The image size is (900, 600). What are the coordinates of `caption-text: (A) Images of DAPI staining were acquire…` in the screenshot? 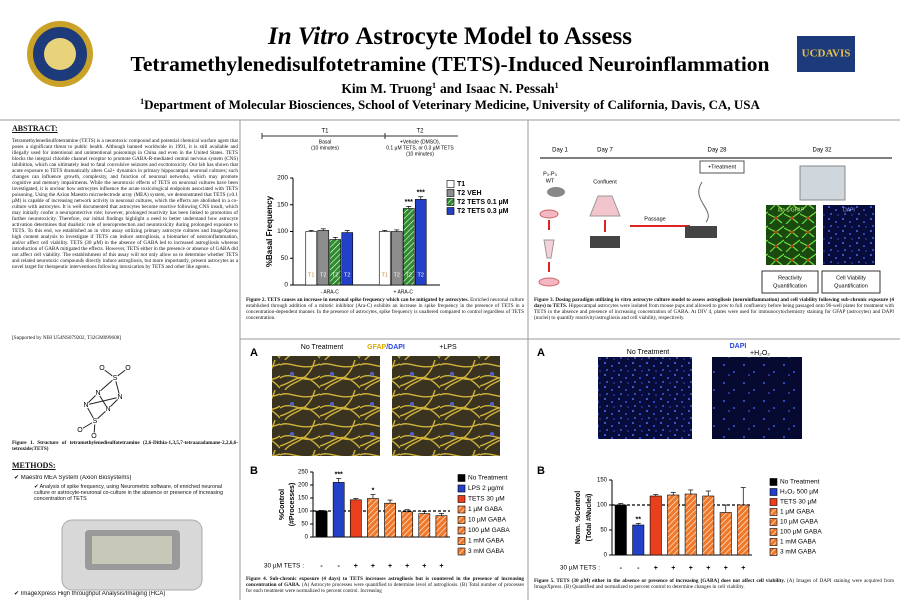 It's located at (714, 584).